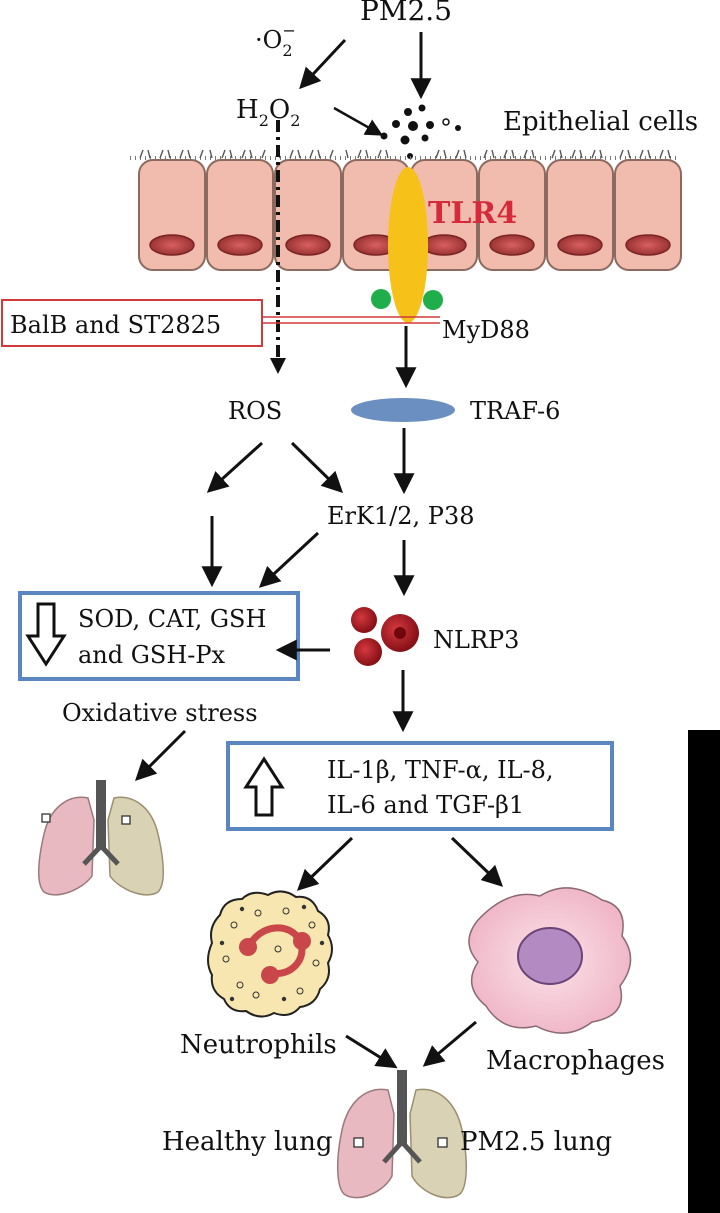 The width and height of the screenshot is (720, 1213). I want to click on neutrophils-label: Neutrophils, so click(258, 1045).